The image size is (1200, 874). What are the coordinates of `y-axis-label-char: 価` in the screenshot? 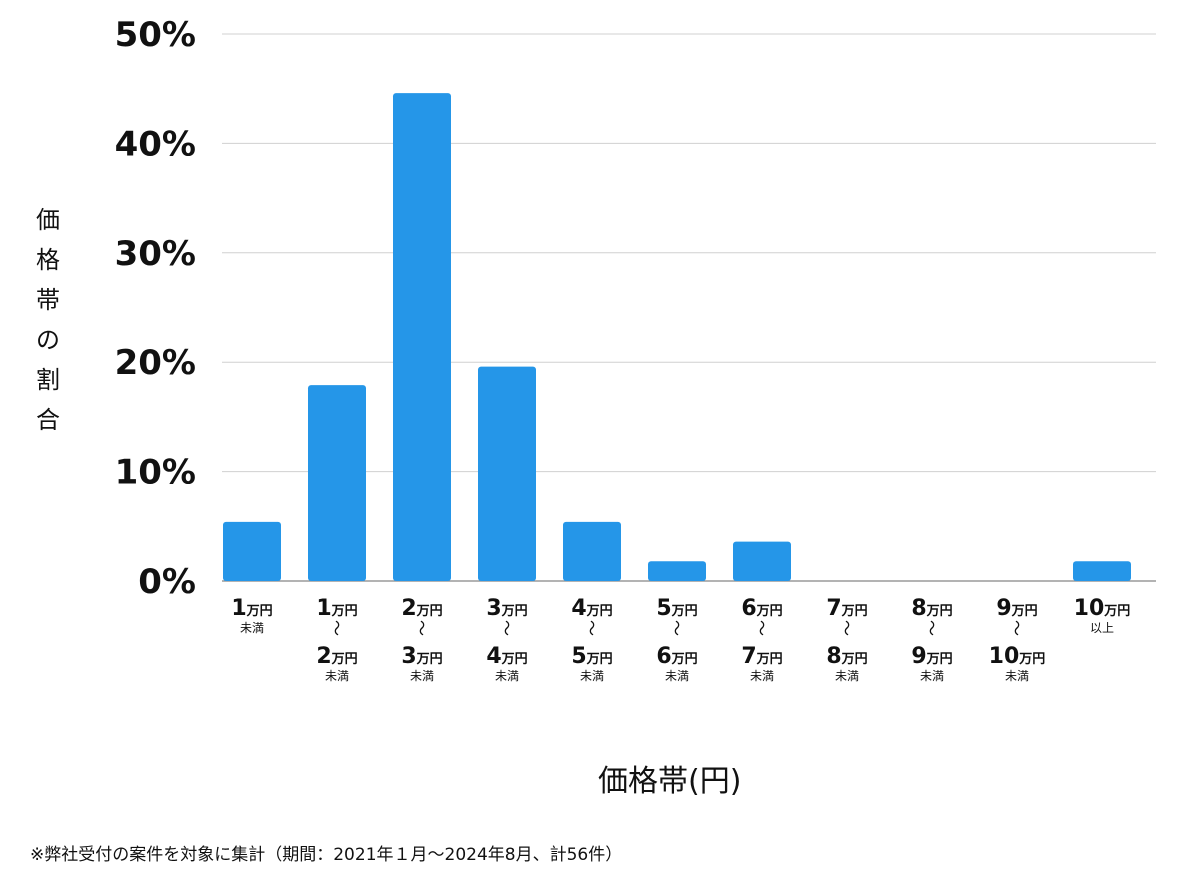 It's located at (48, 220).